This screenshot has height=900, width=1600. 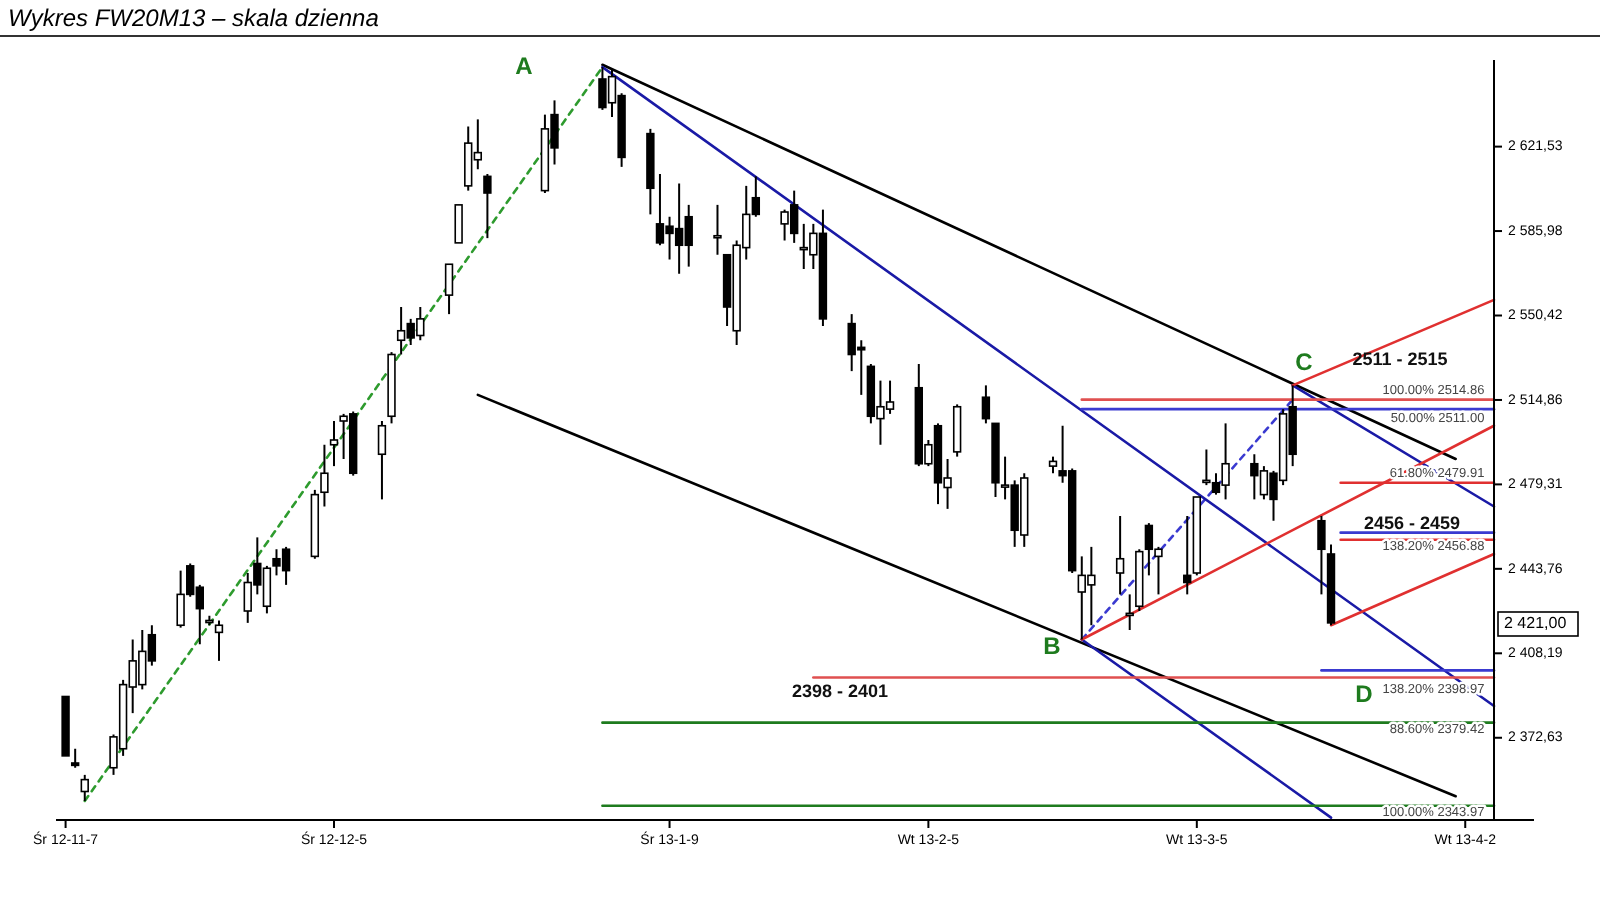 I want to click on annotation: 2398 - 2401, so click(x=840, y=690).